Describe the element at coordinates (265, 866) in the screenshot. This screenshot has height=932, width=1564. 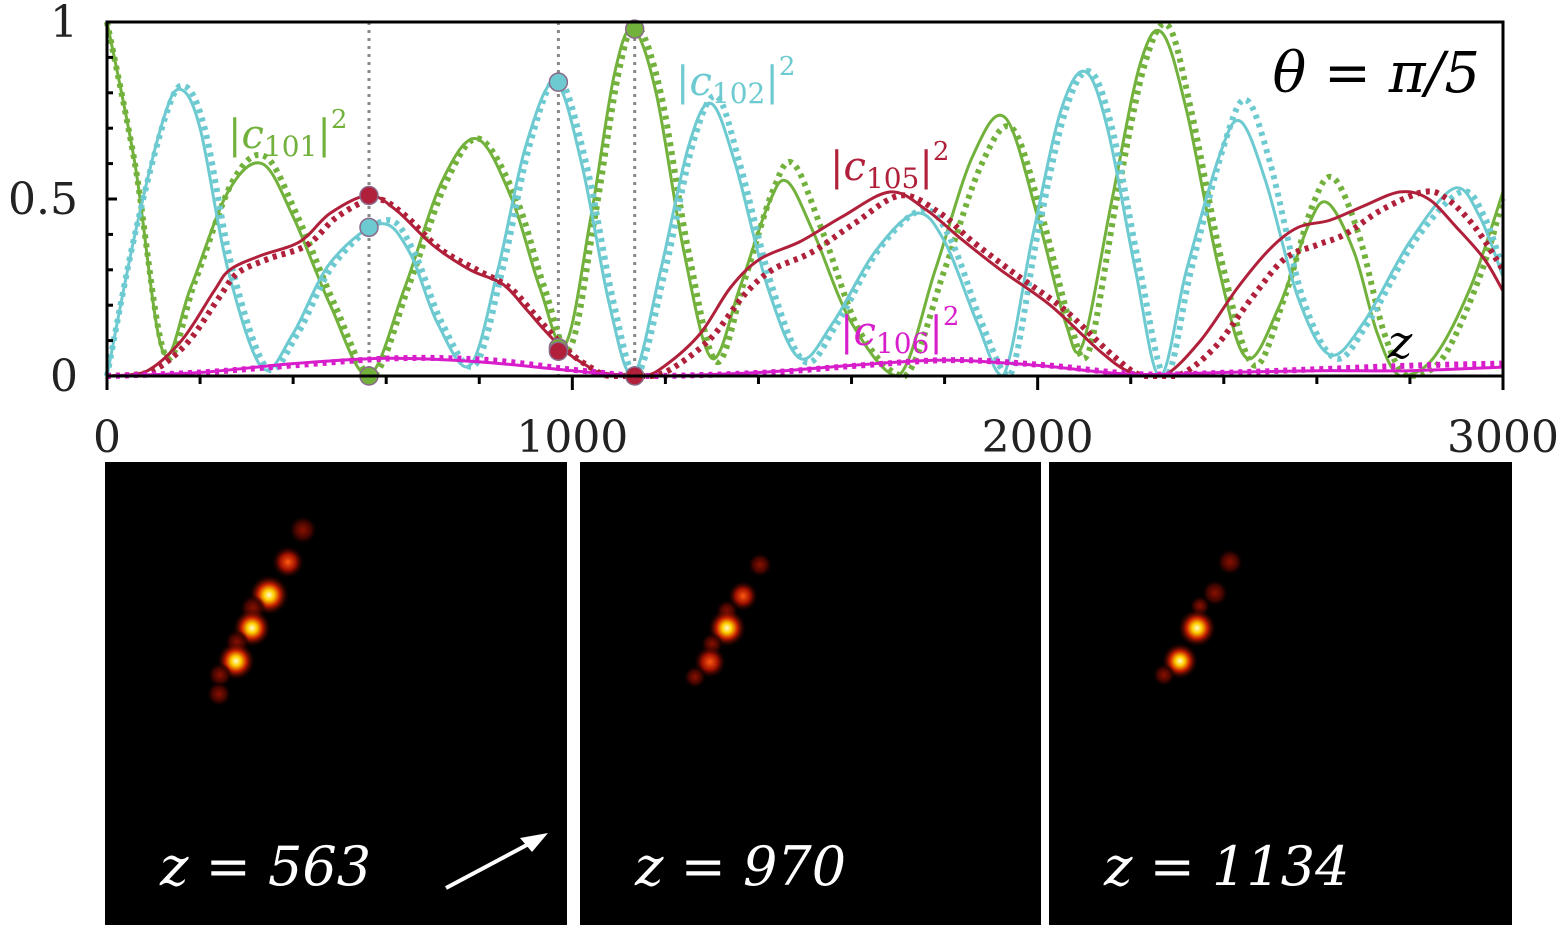
I see `panel-z-label: z = 563` at that location.